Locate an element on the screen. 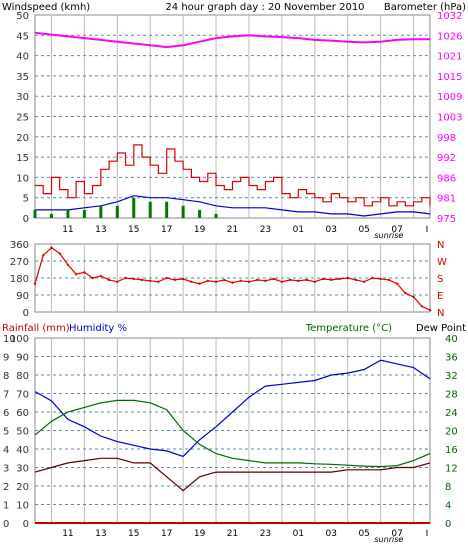 The image size is (468, 559). windspeed-tick-label: 15 is located at coordinates (22, 158).